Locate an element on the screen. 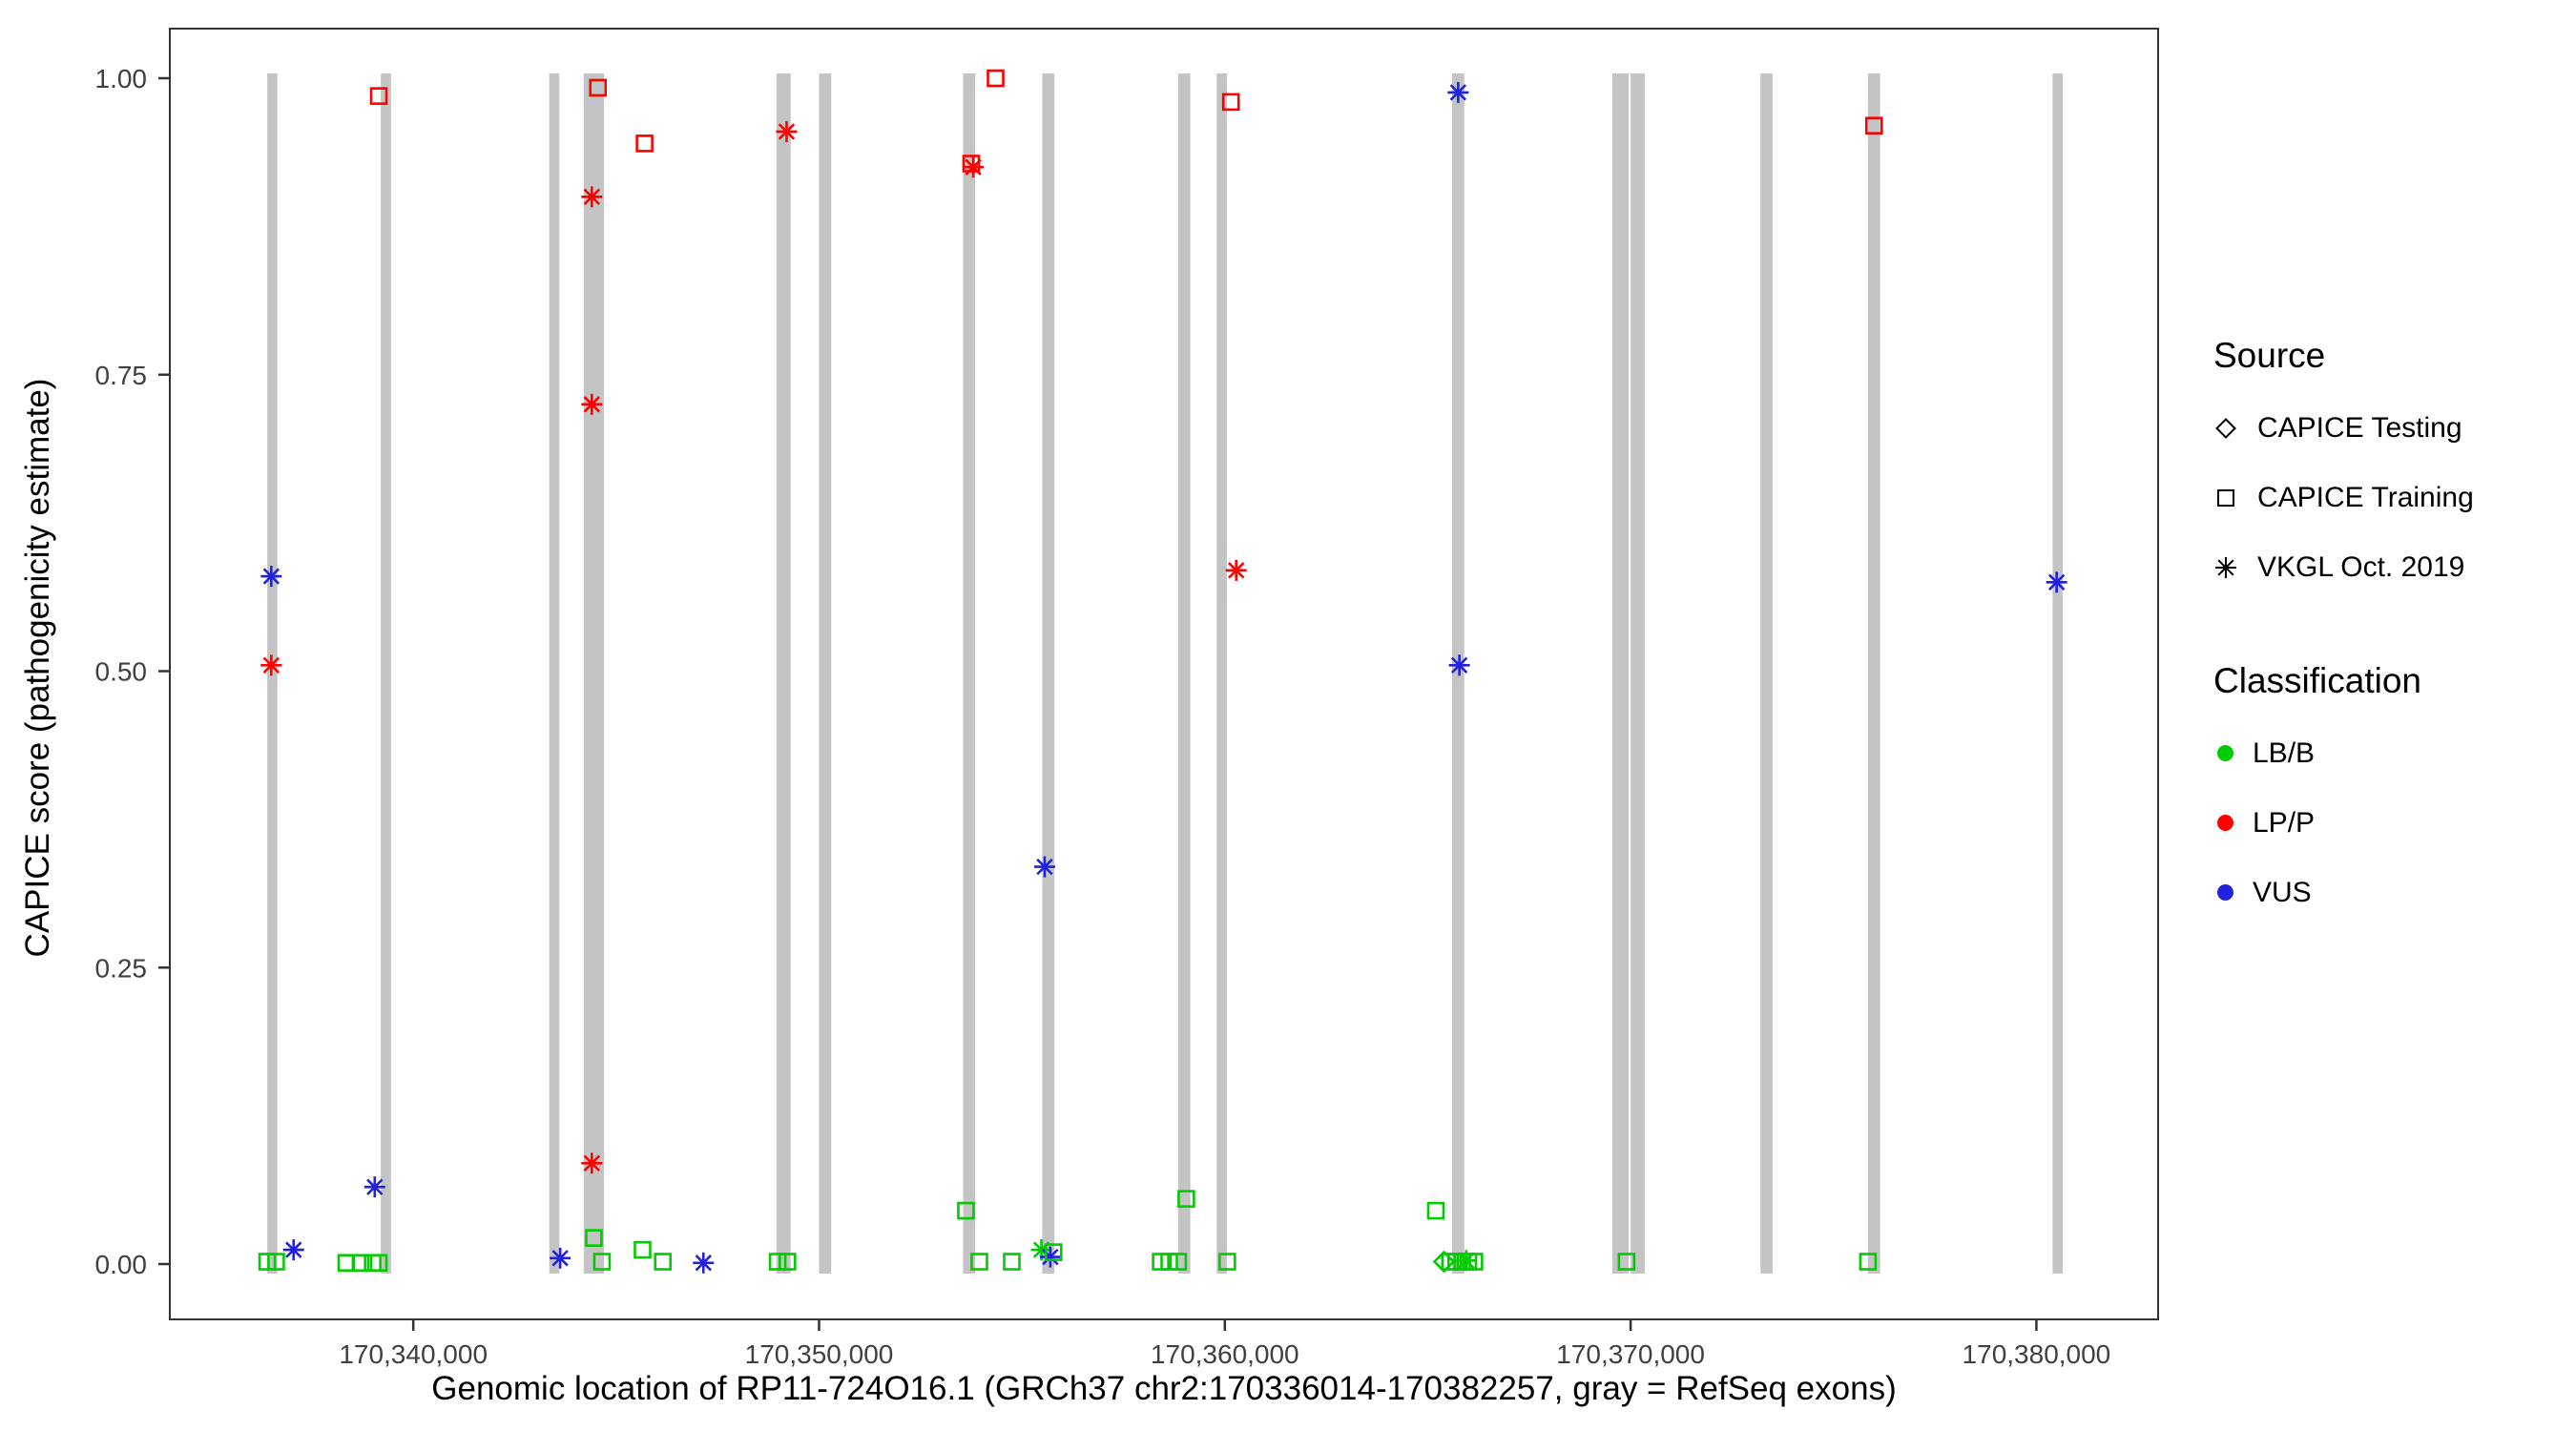 Image resolution: width=2576 pixels, height=1431 pixels. y-tick-label: 0.25 is located at coordinates (121, 968).